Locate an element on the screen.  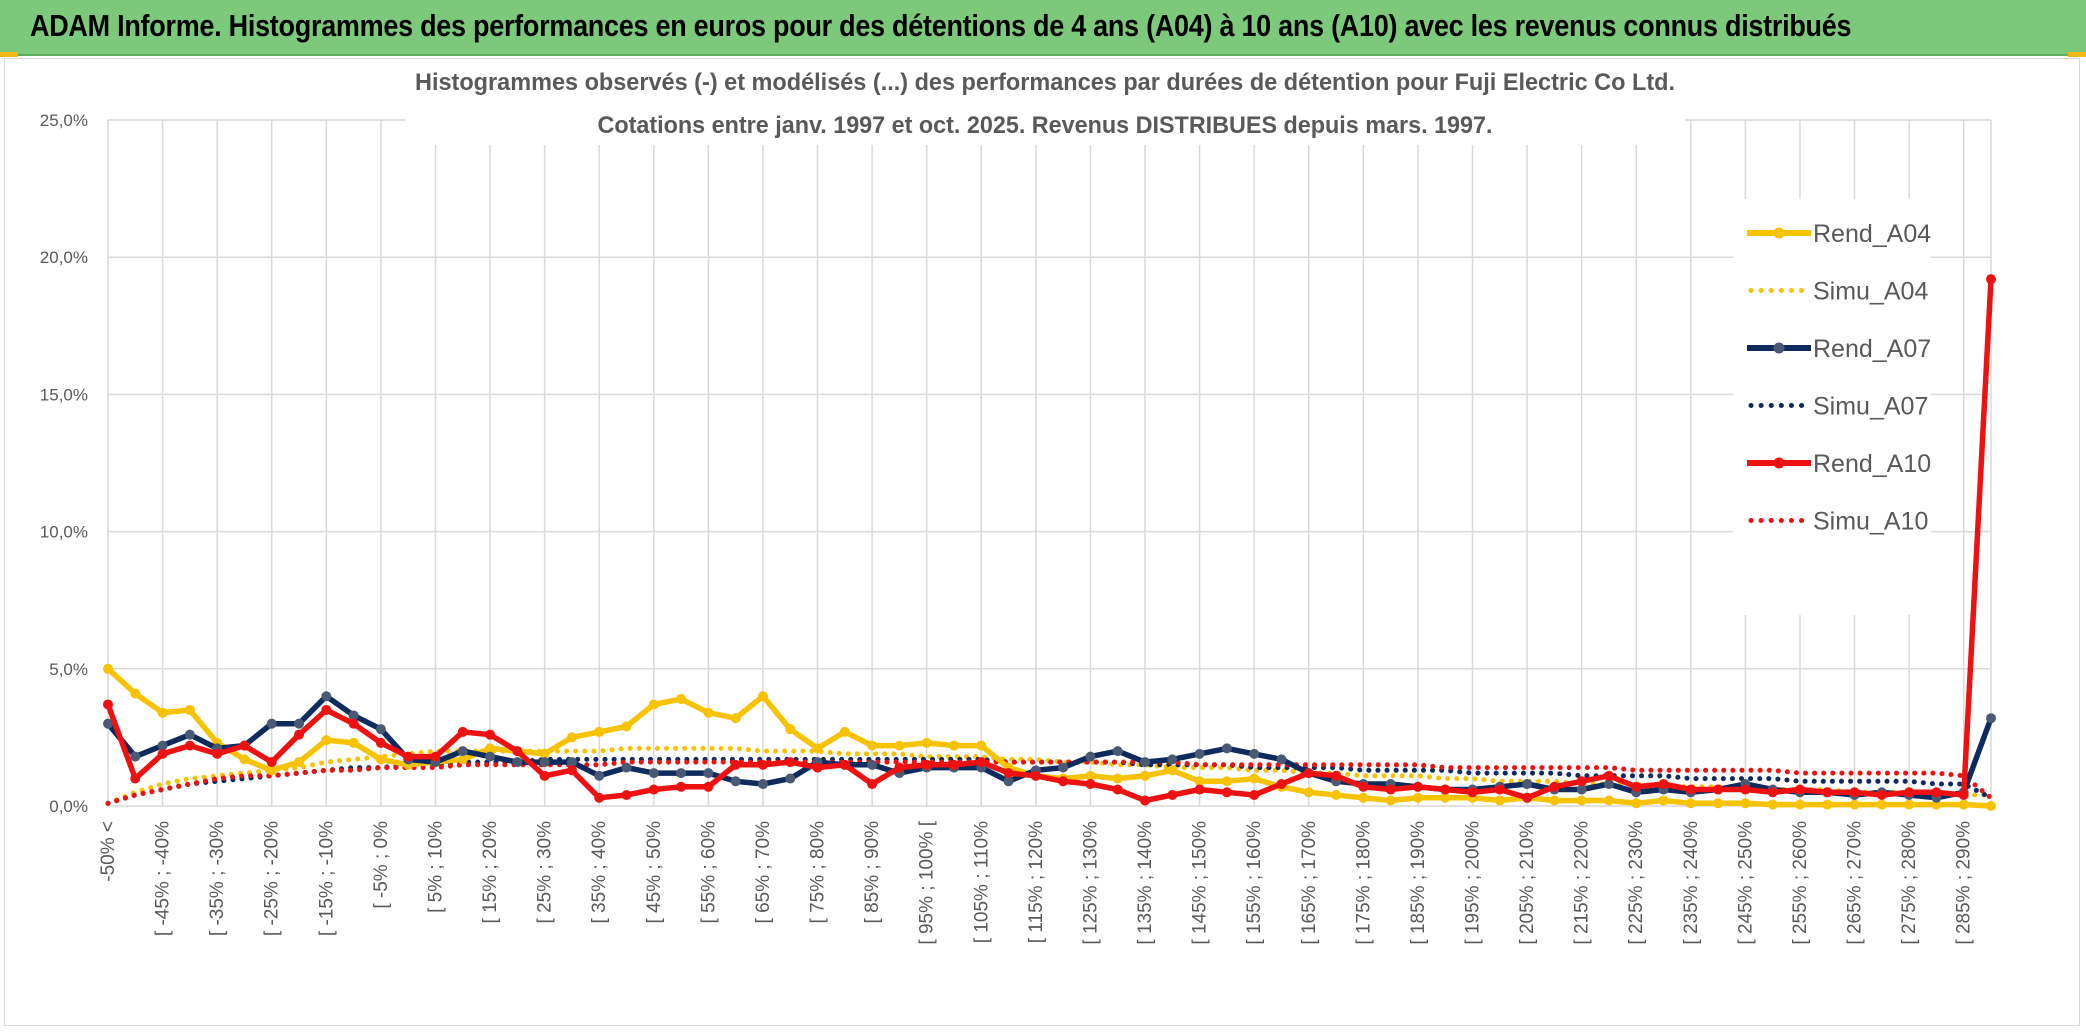
y-tick-label: 5,0% is located at coordinates (68, 669).